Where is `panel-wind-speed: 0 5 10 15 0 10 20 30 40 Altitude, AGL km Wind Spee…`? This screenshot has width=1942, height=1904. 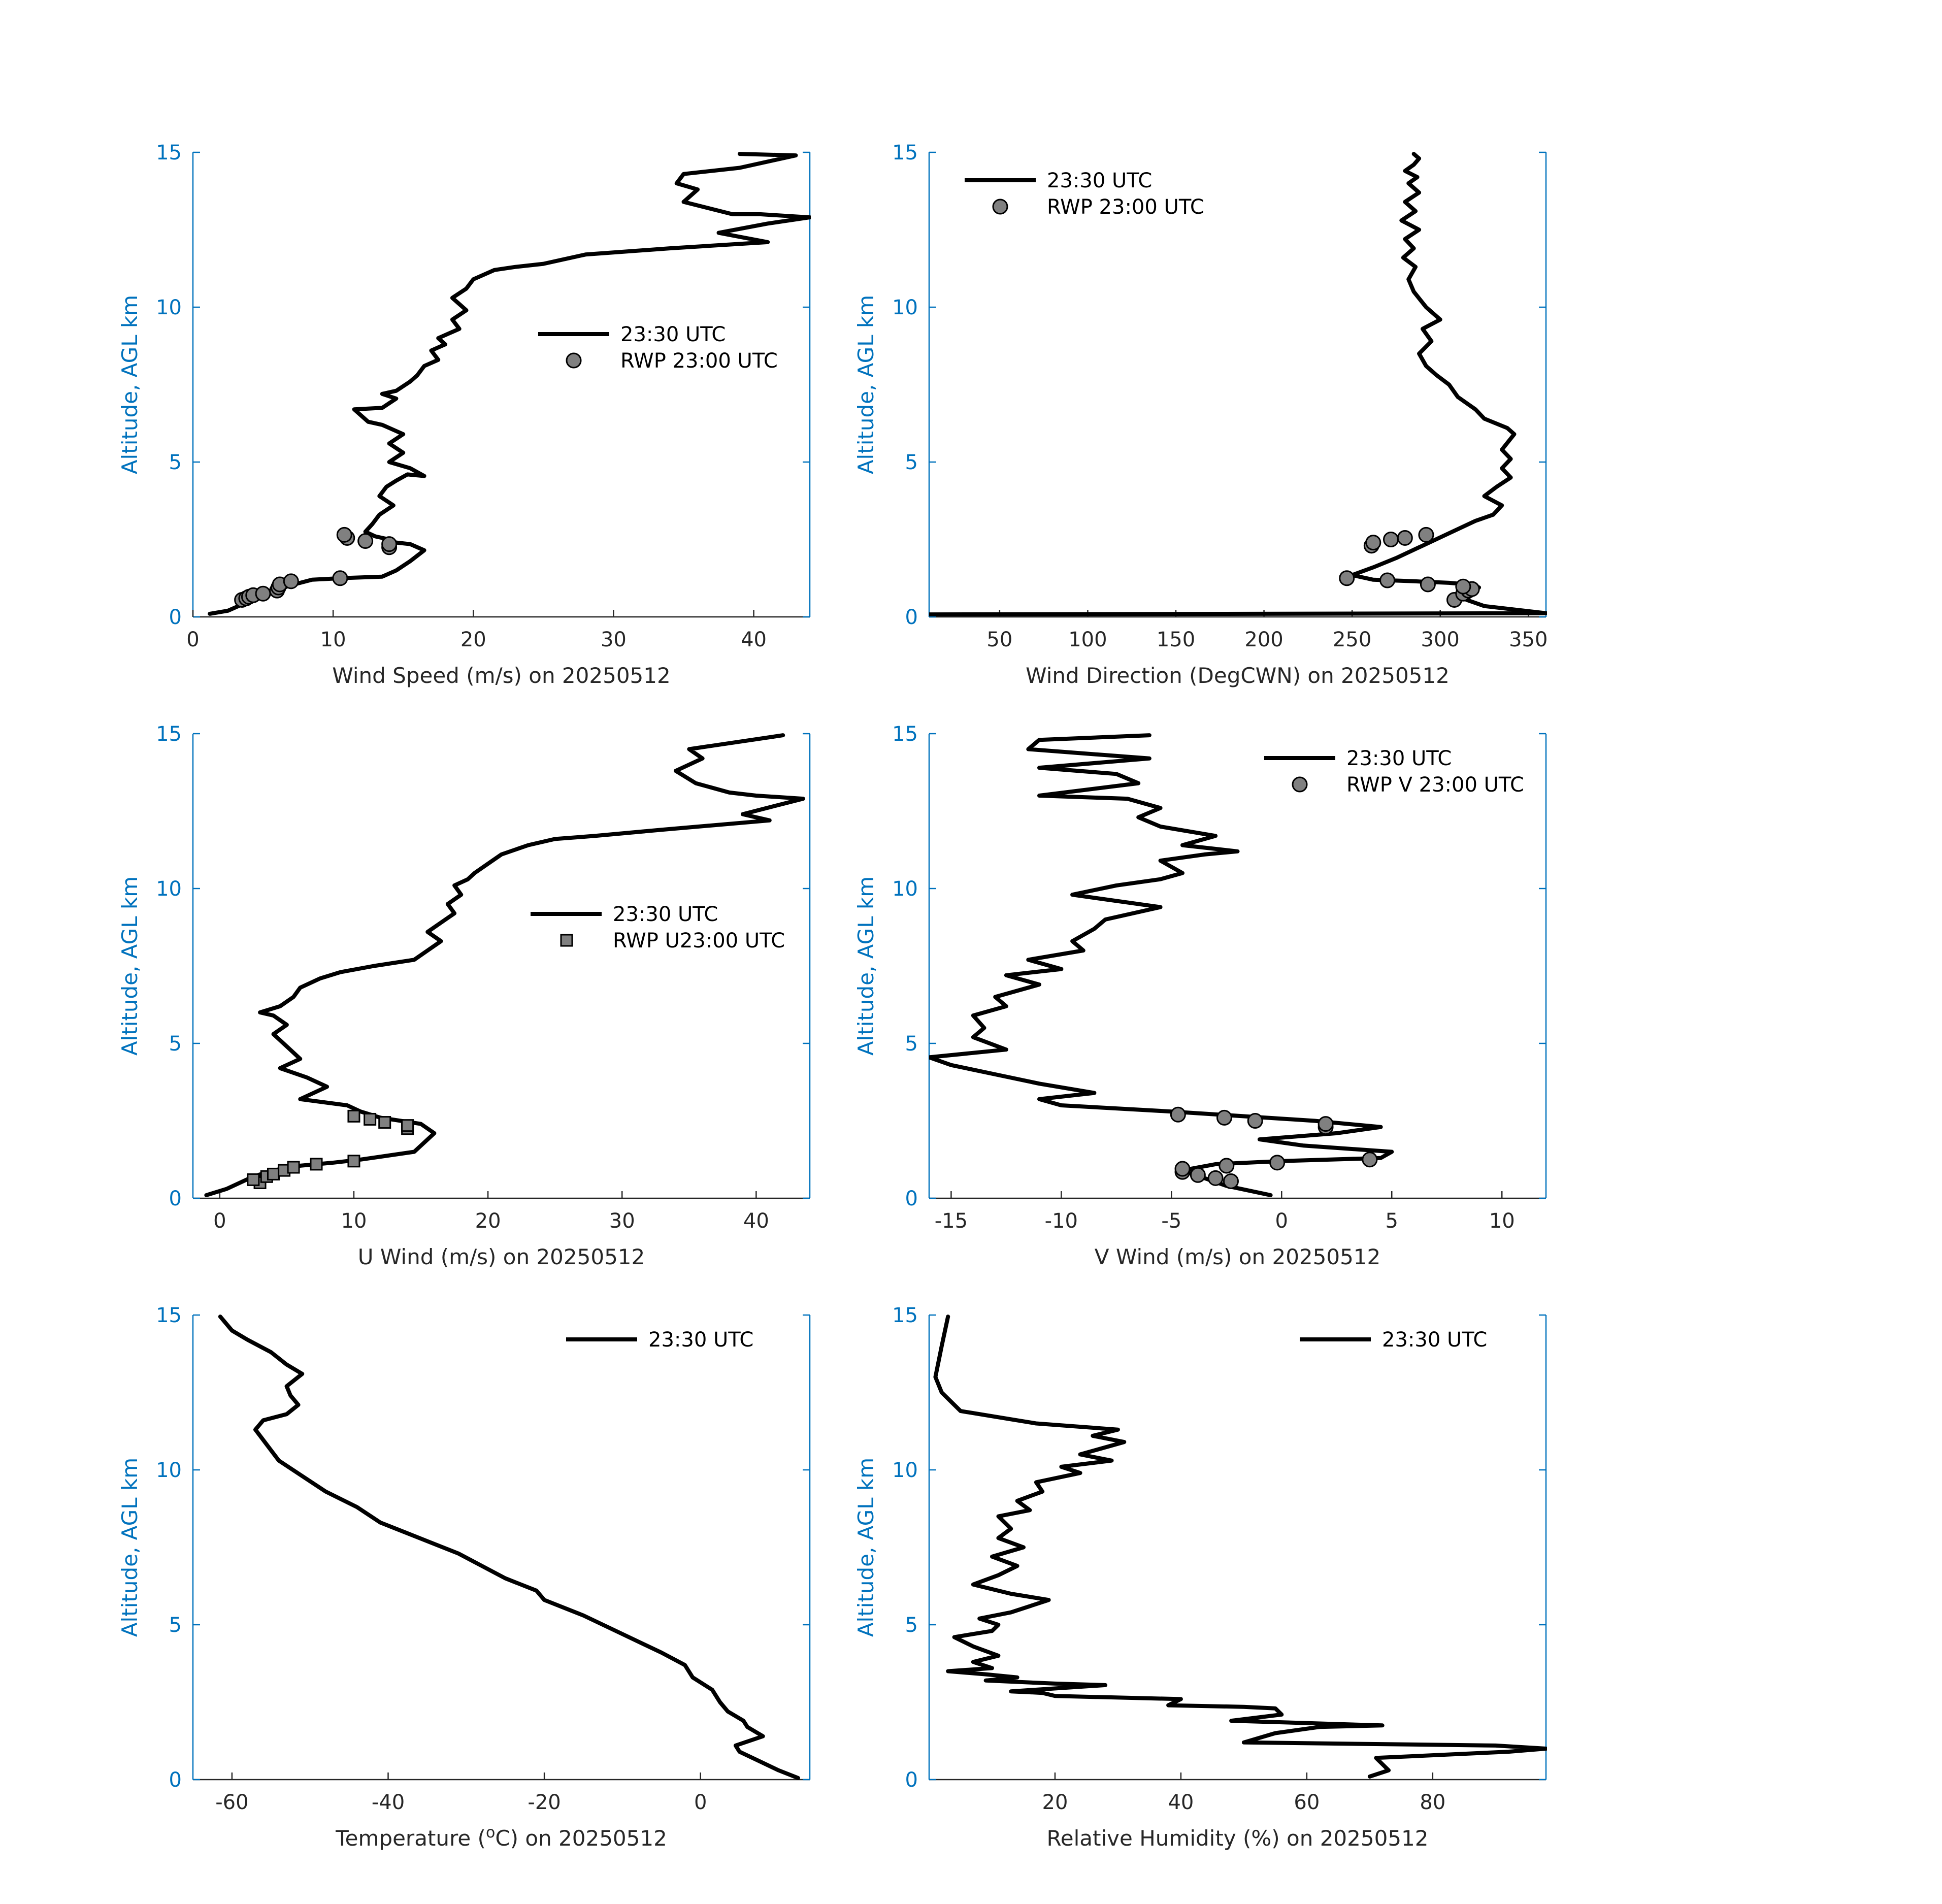 panel-wind-speed: 0 5 10 15 0 10 20 30 40 Altitude, AGL km Wind Spee… is located at coordinates (464, 415).